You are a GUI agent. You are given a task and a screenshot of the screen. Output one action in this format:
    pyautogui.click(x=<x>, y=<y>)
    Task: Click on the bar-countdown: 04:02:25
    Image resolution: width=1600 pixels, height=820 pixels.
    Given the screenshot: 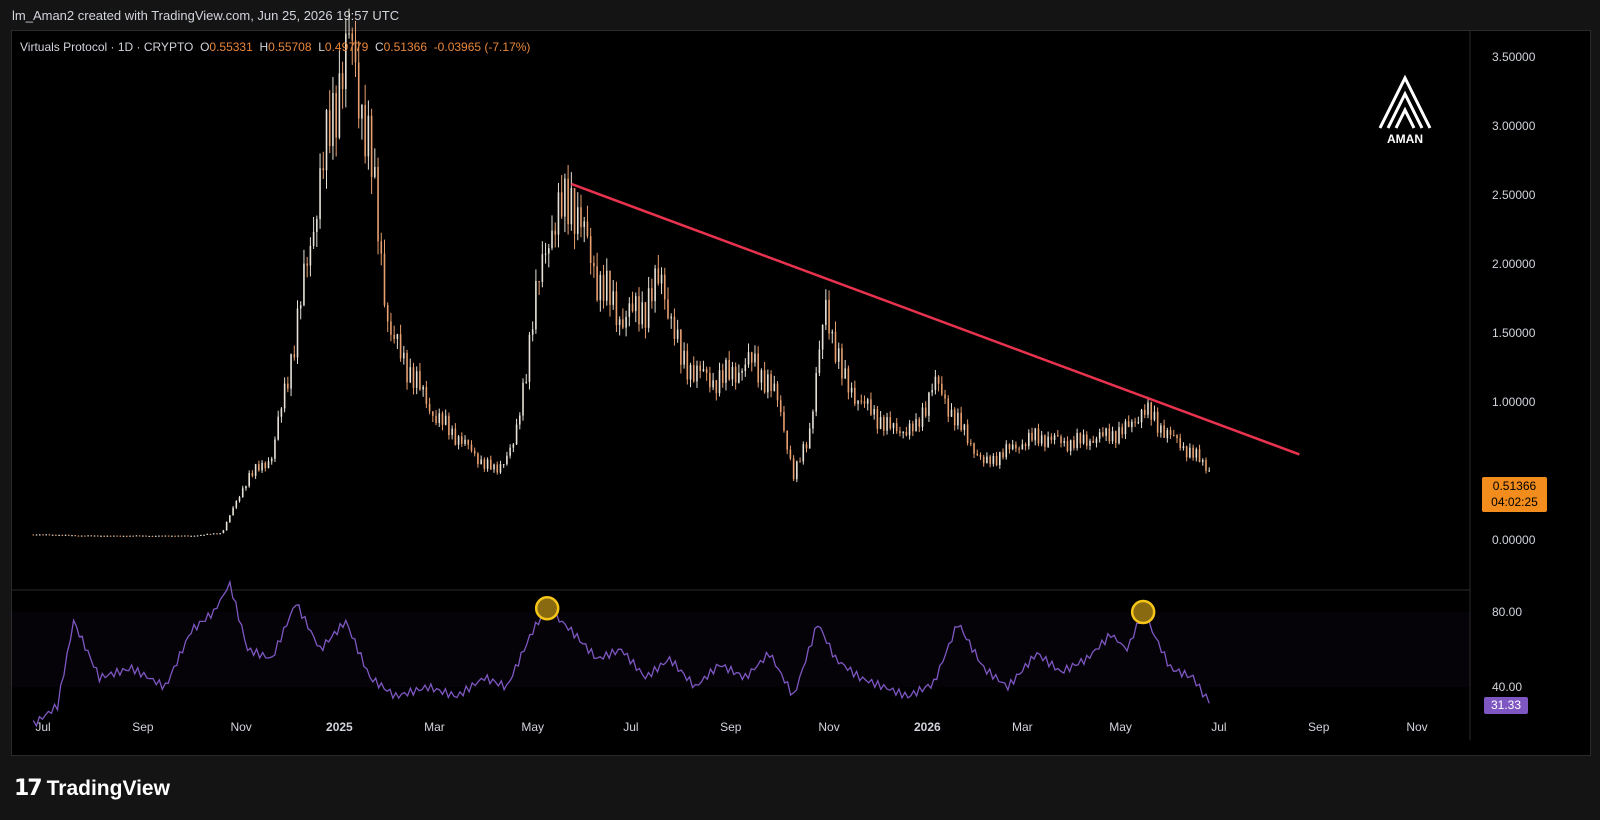 What is the action you would take?
    pyautogui.click(x=1514, y=502)
    